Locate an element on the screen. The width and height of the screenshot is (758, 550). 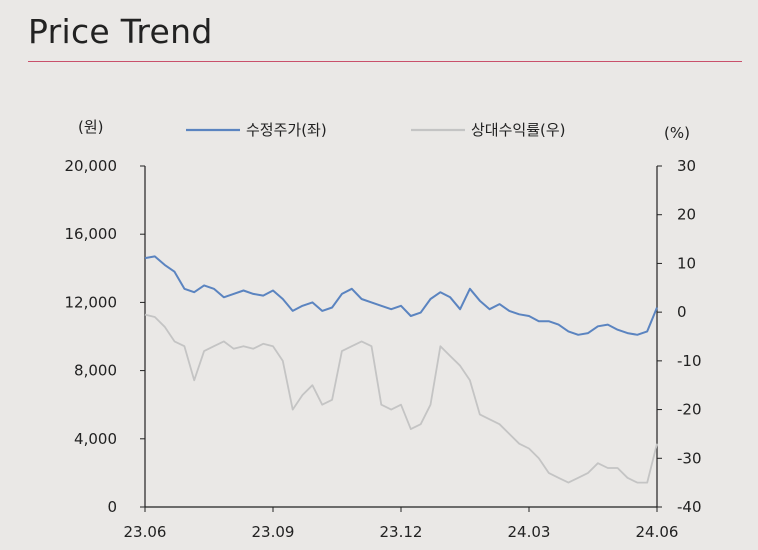
page-title: Price Trend is located at coordinates (120, 31).